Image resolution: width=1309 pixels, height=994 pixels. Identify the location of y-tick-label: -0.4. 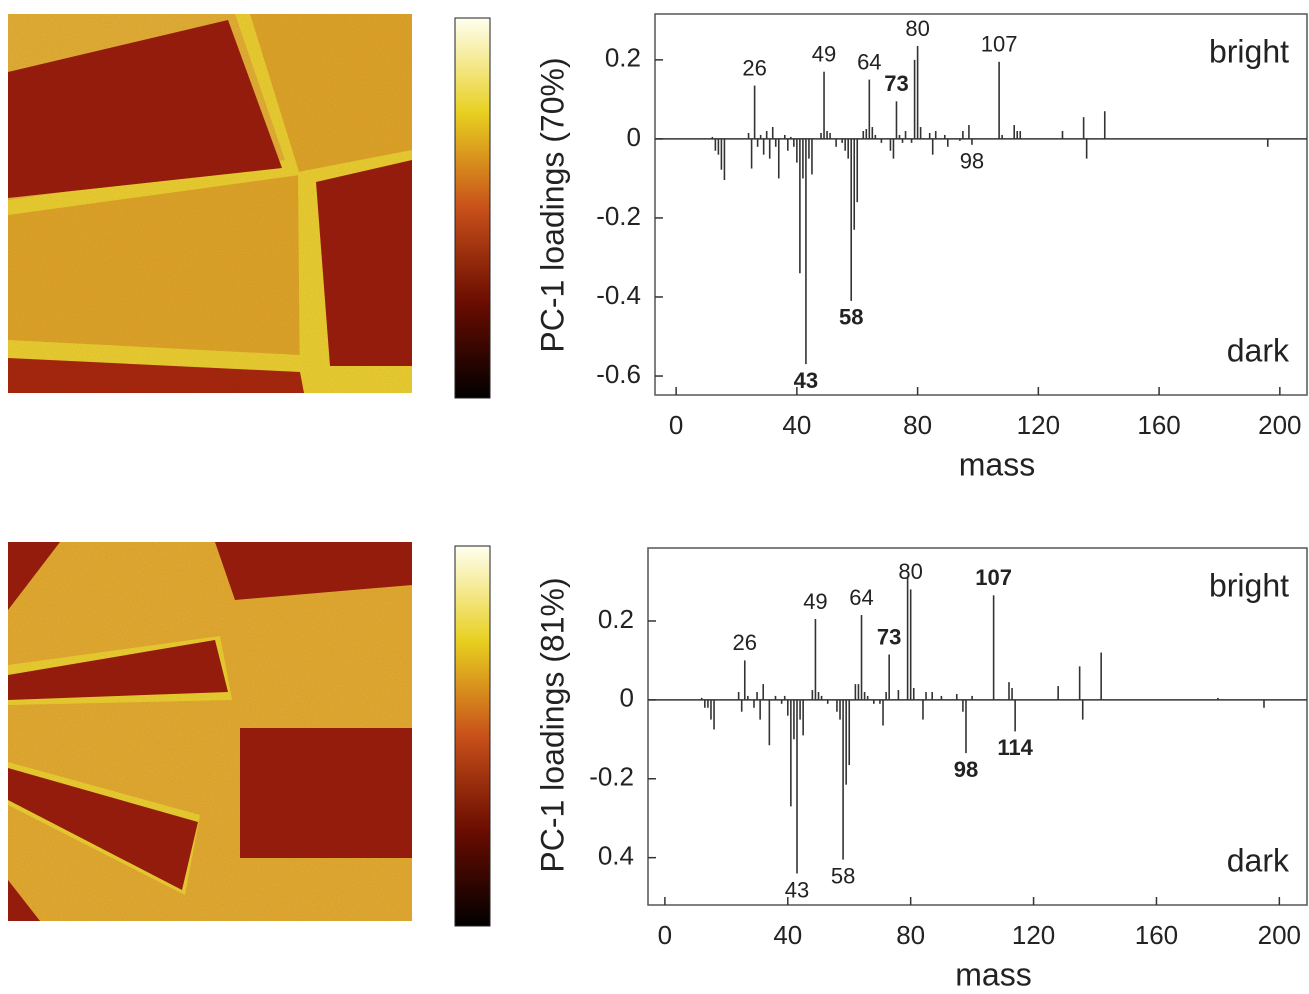
(618, 295).